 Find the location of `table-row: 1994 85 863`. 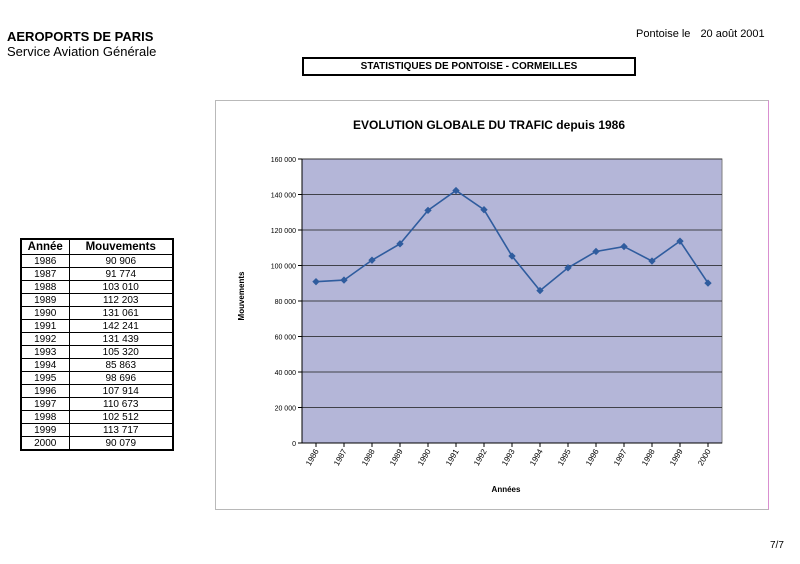

table-row: 1994 85 863 is located at coordinates (97, 365).